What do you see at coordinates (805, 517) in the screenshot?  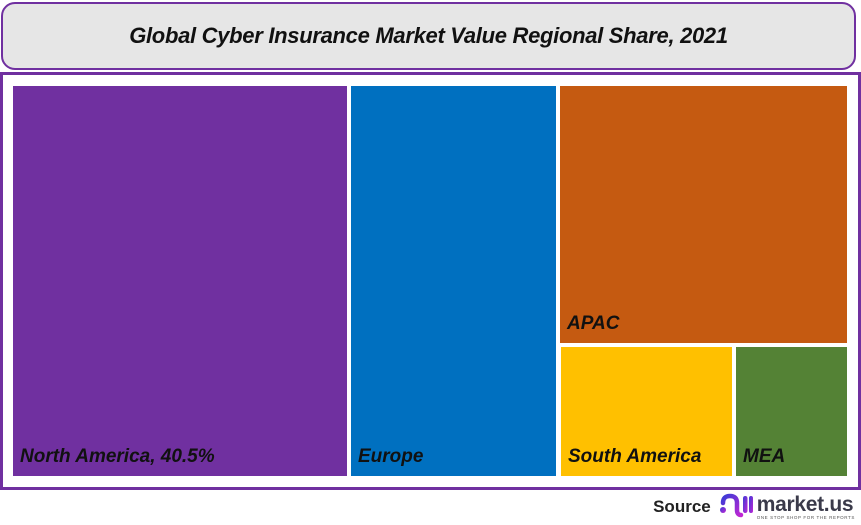 I see `logo-tagline: ONE STOP SHOP FOR THE REPORTS` at bounding box center [805, 517].